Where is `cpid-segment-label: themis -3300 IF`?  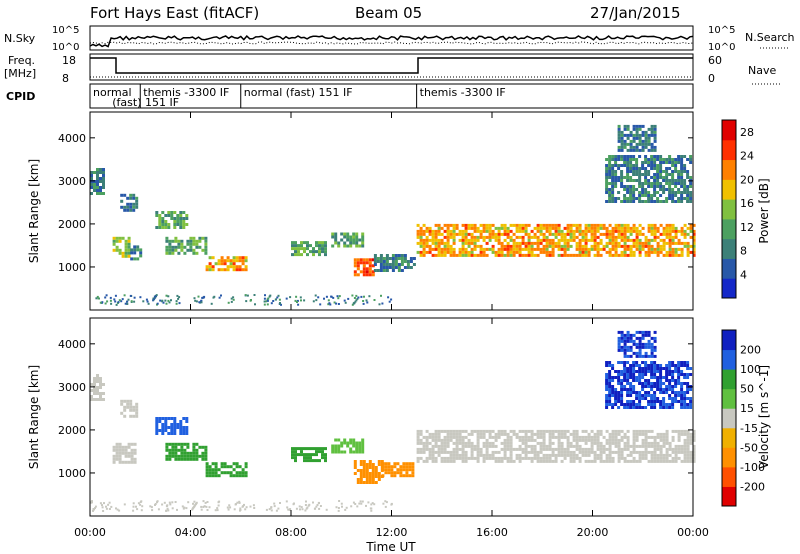 cpid-segment-label: themis -3300 IF is located at coordinates (463, 92).